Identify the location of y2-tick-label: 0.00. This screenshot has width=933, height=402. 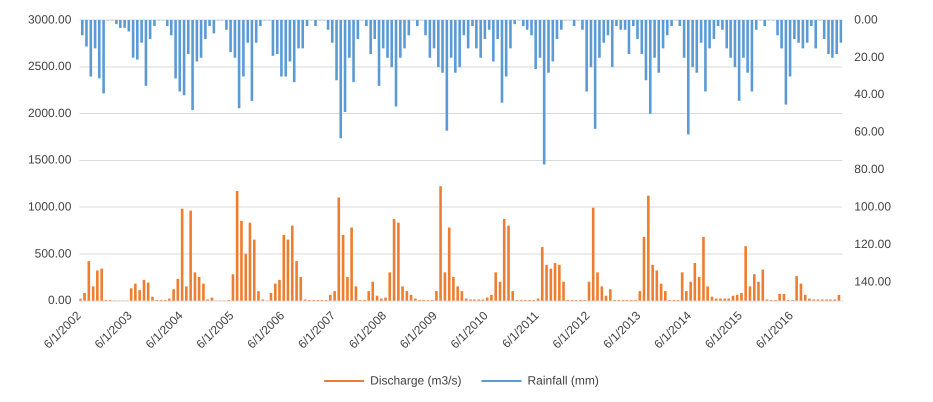
(866, 19).